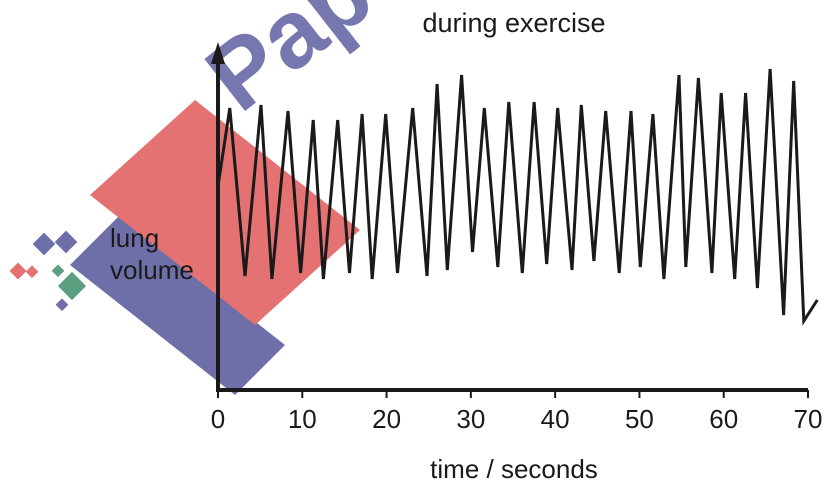  I want to click on x-axis-tick-labels: 0 10 20 30 40 50 60 70, so click(517, 419).